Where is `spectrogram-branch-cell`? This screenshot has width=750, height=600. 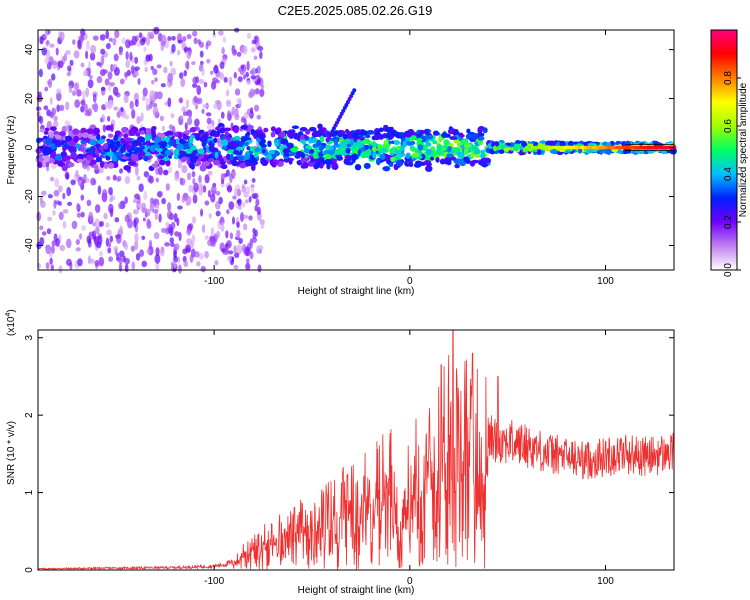 spectrogram-branch-cell is located at coordinates (337, 122).